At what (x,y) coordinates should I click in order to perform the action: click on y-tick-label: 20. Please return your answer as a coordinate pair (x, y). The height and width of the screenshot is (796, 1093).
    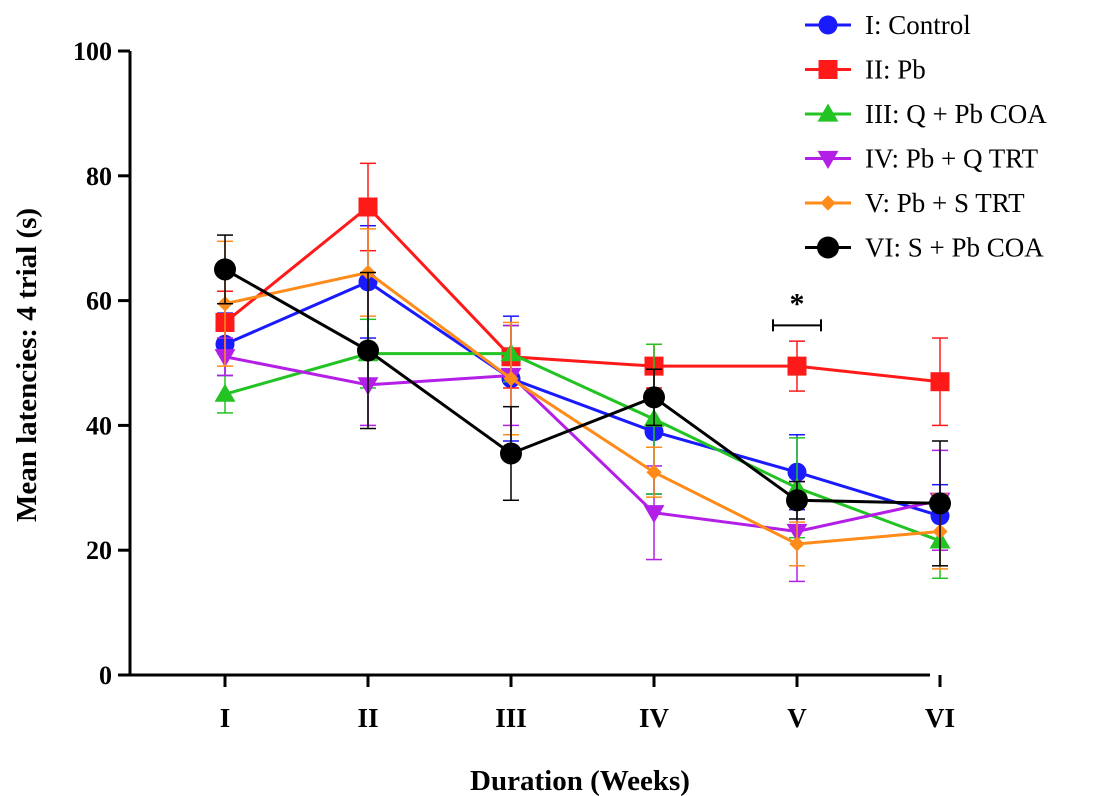
    Looking at the image, I should click on (99, 550).